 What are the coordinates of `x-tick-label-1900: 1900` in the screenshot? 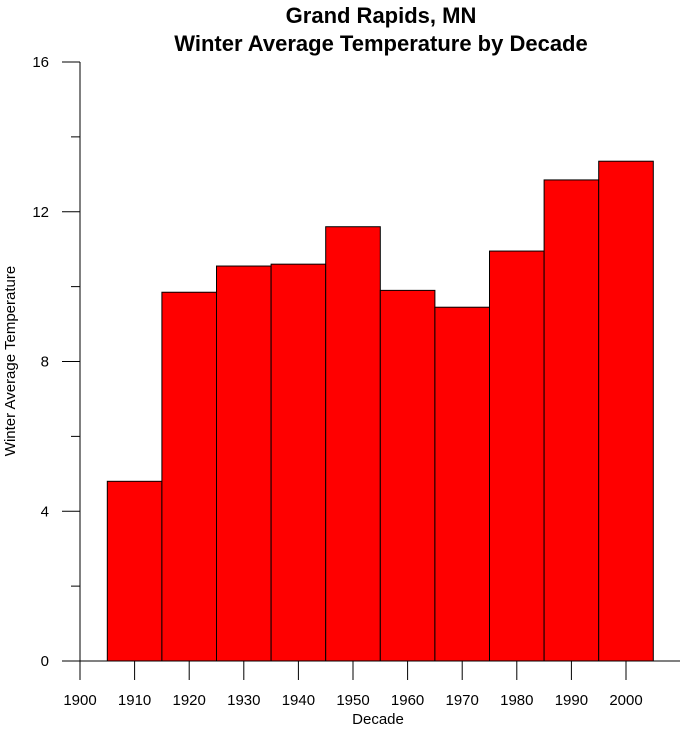 It's located at (79, 700).